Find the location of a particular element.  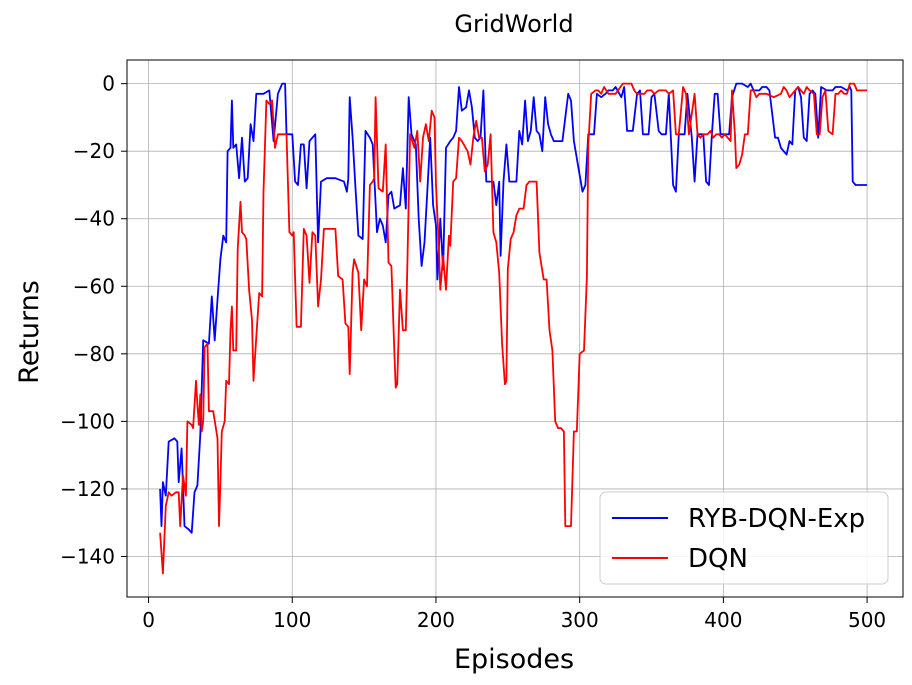

legend-box is located at coordinates (744, 538).